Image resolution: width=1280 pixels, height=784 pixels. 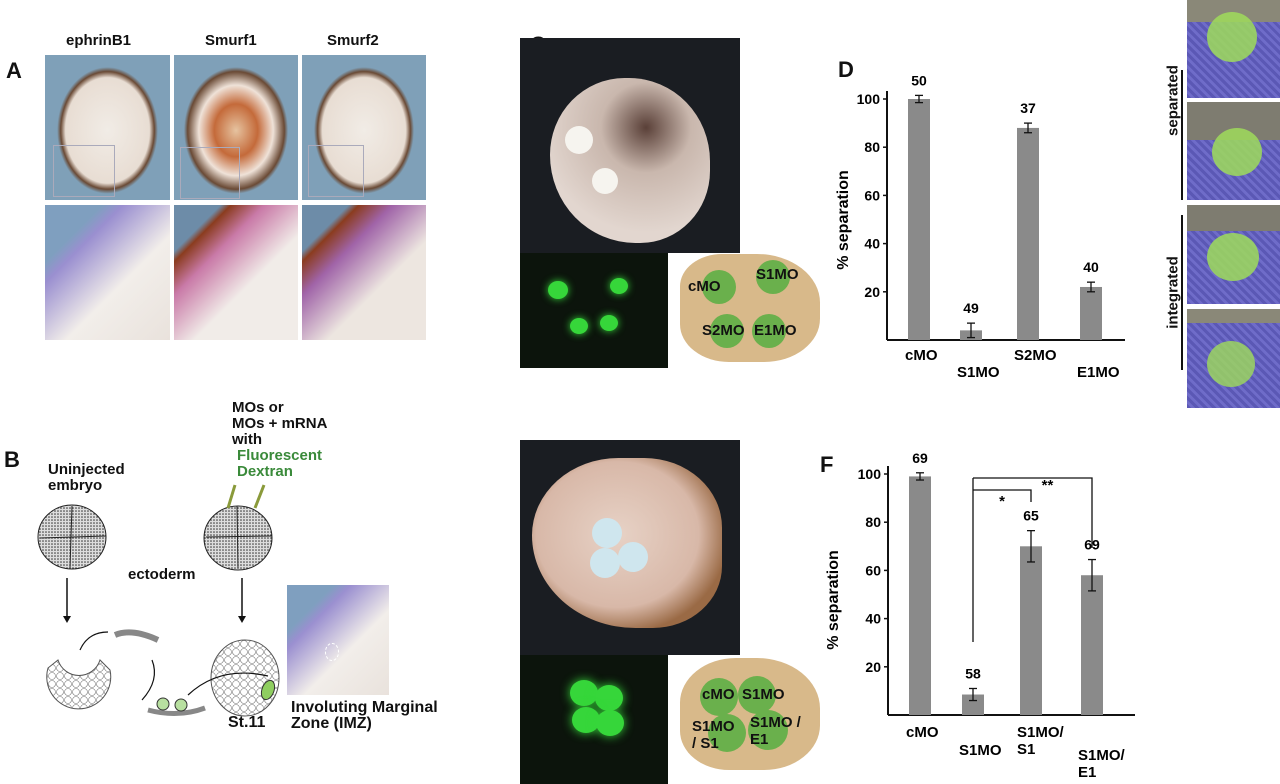 What do you see at coordinates (920, 458) in the screenshot?
I see `n-label: 69` at bounding box center [920, 458].